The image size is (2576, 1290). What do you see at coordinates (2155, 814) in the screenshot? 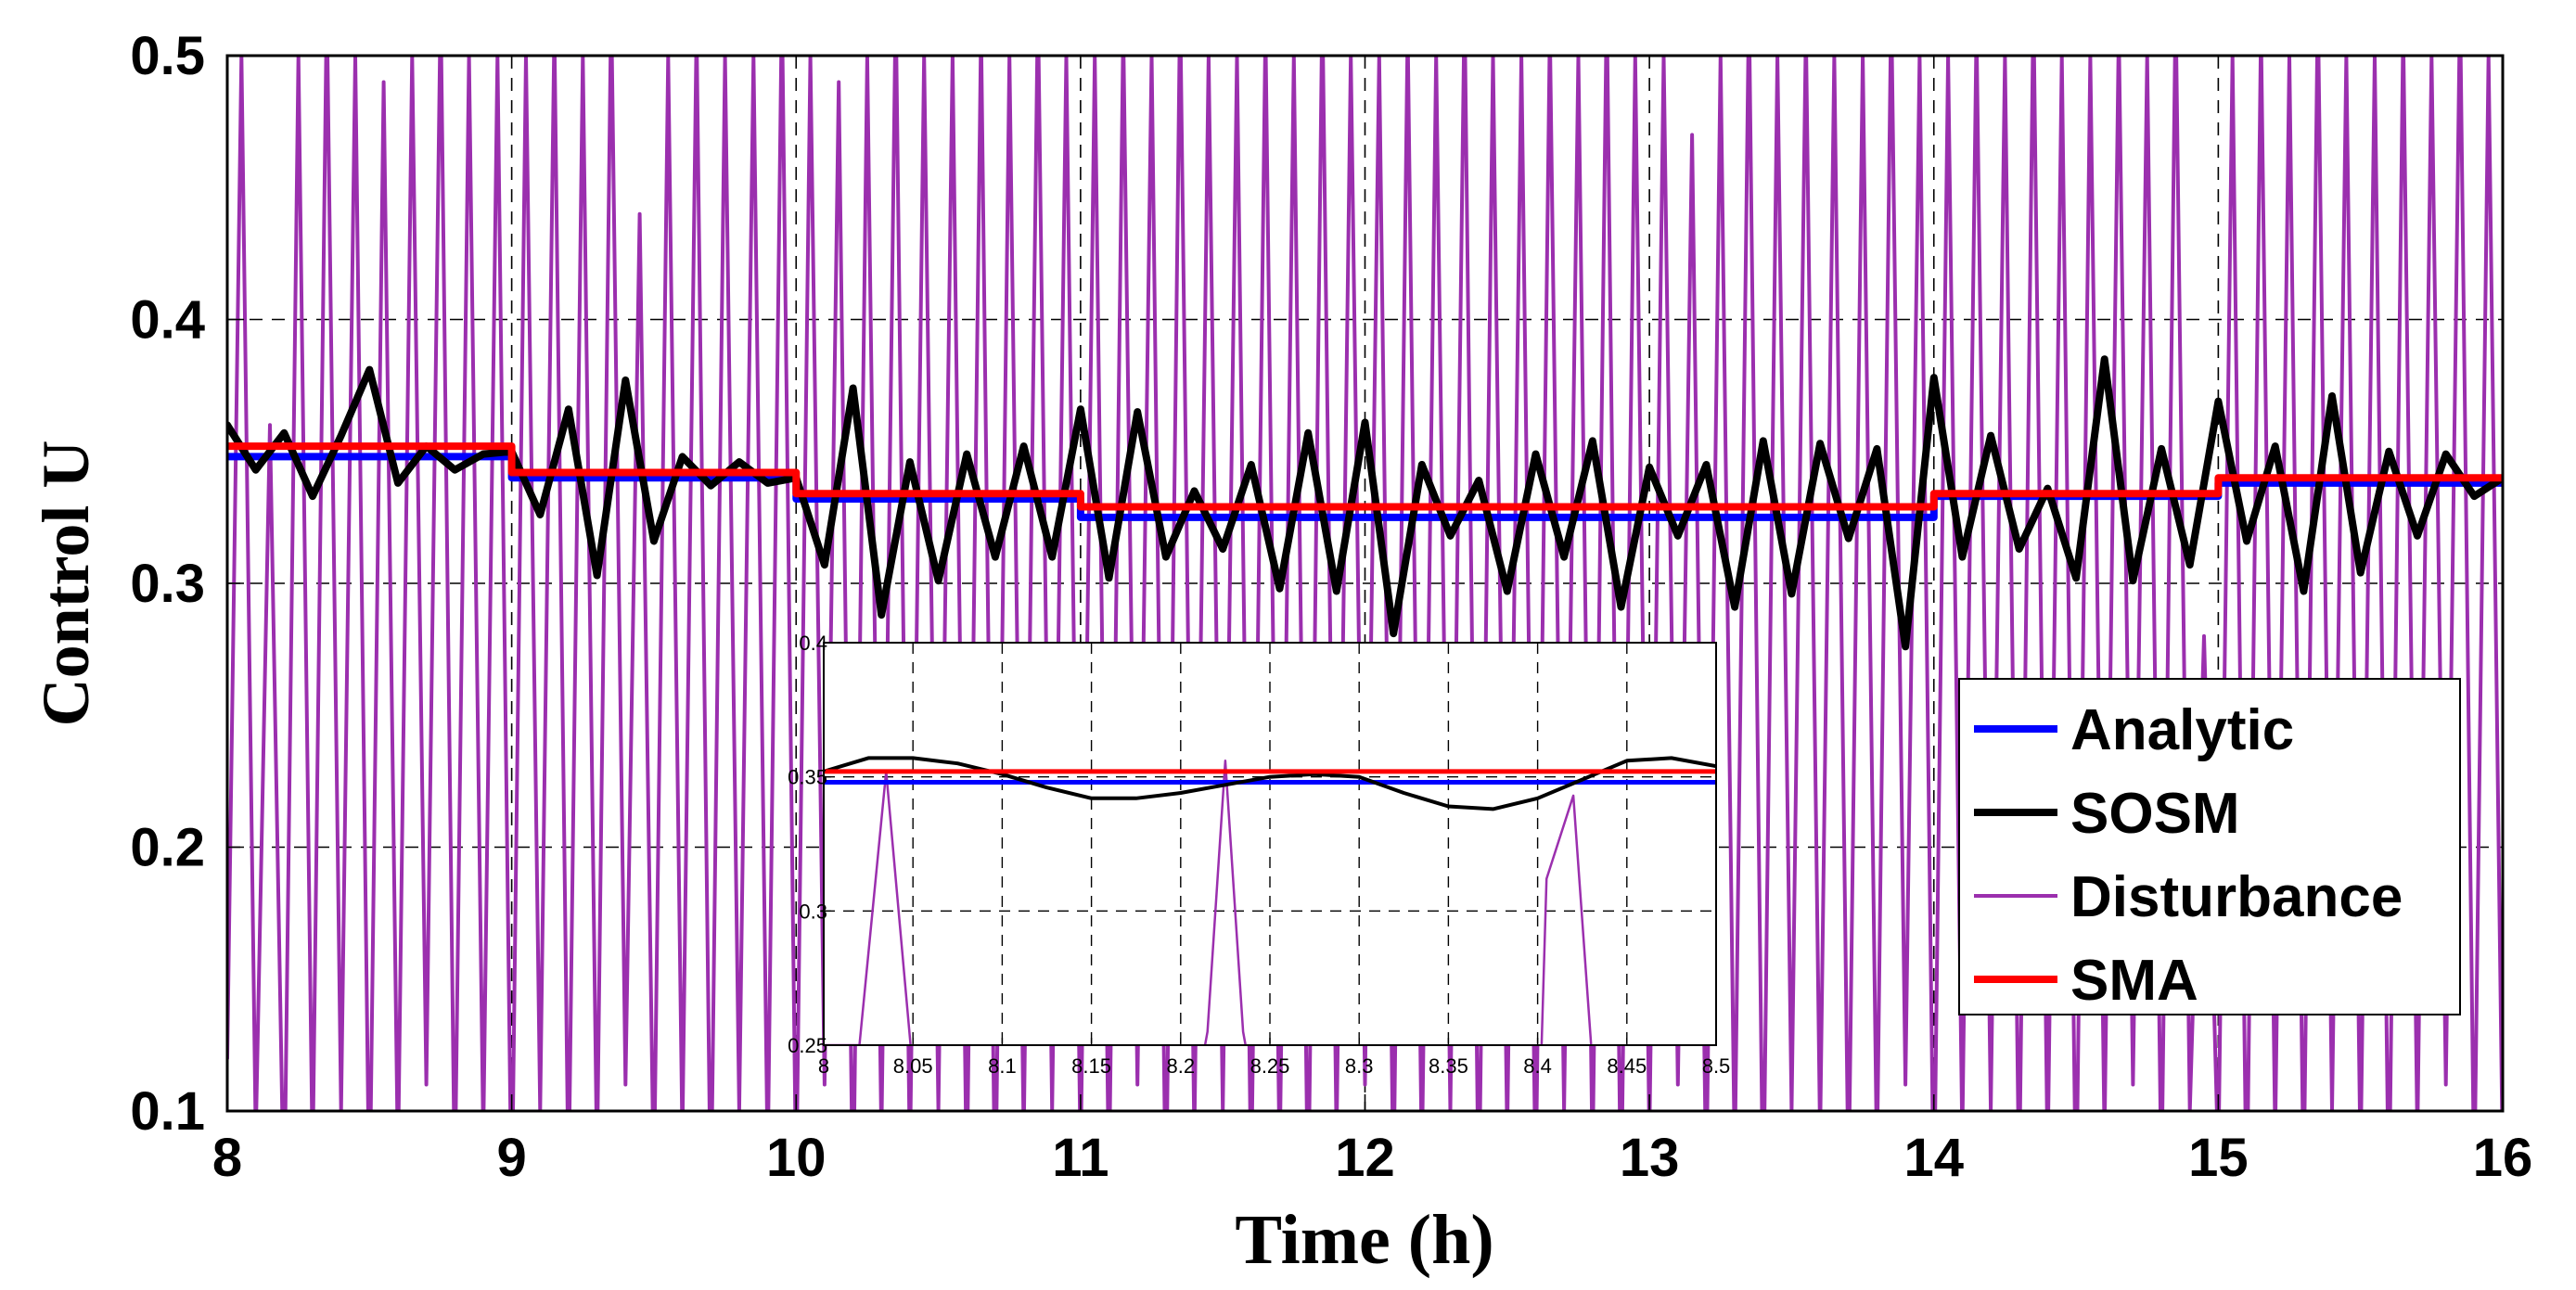
I see `legend-label-sosm: SOSM` at bounding box center [2155, 814].